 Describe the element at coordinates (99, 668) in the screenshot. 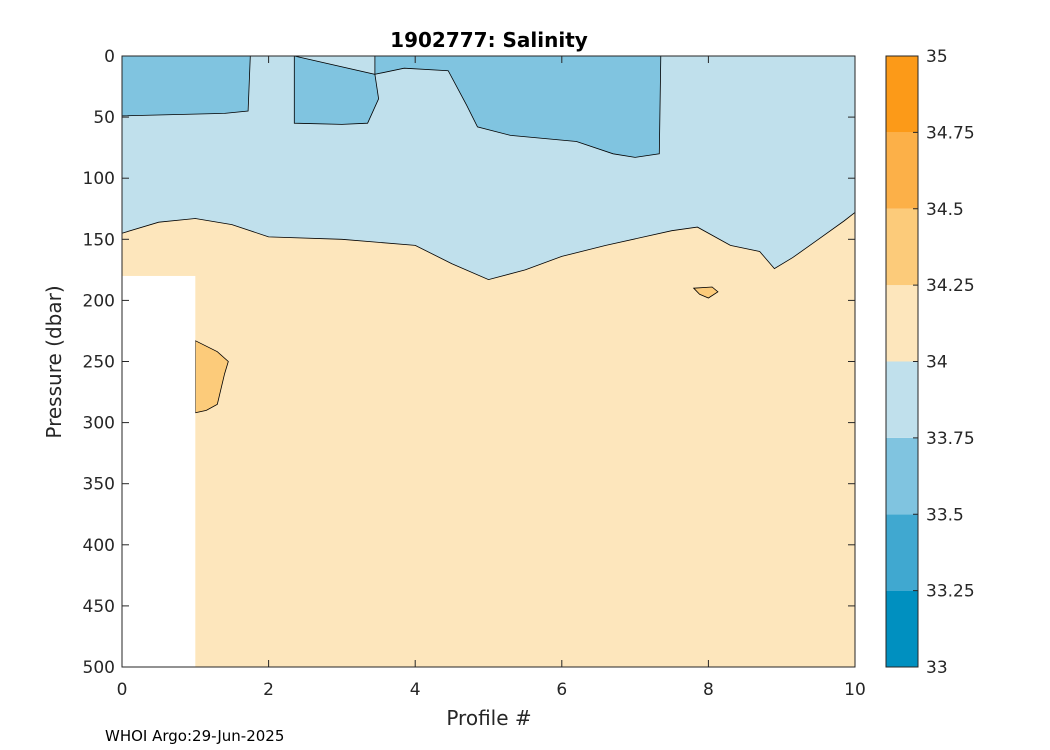

I see `y-tick-label-500: 500` at that location.